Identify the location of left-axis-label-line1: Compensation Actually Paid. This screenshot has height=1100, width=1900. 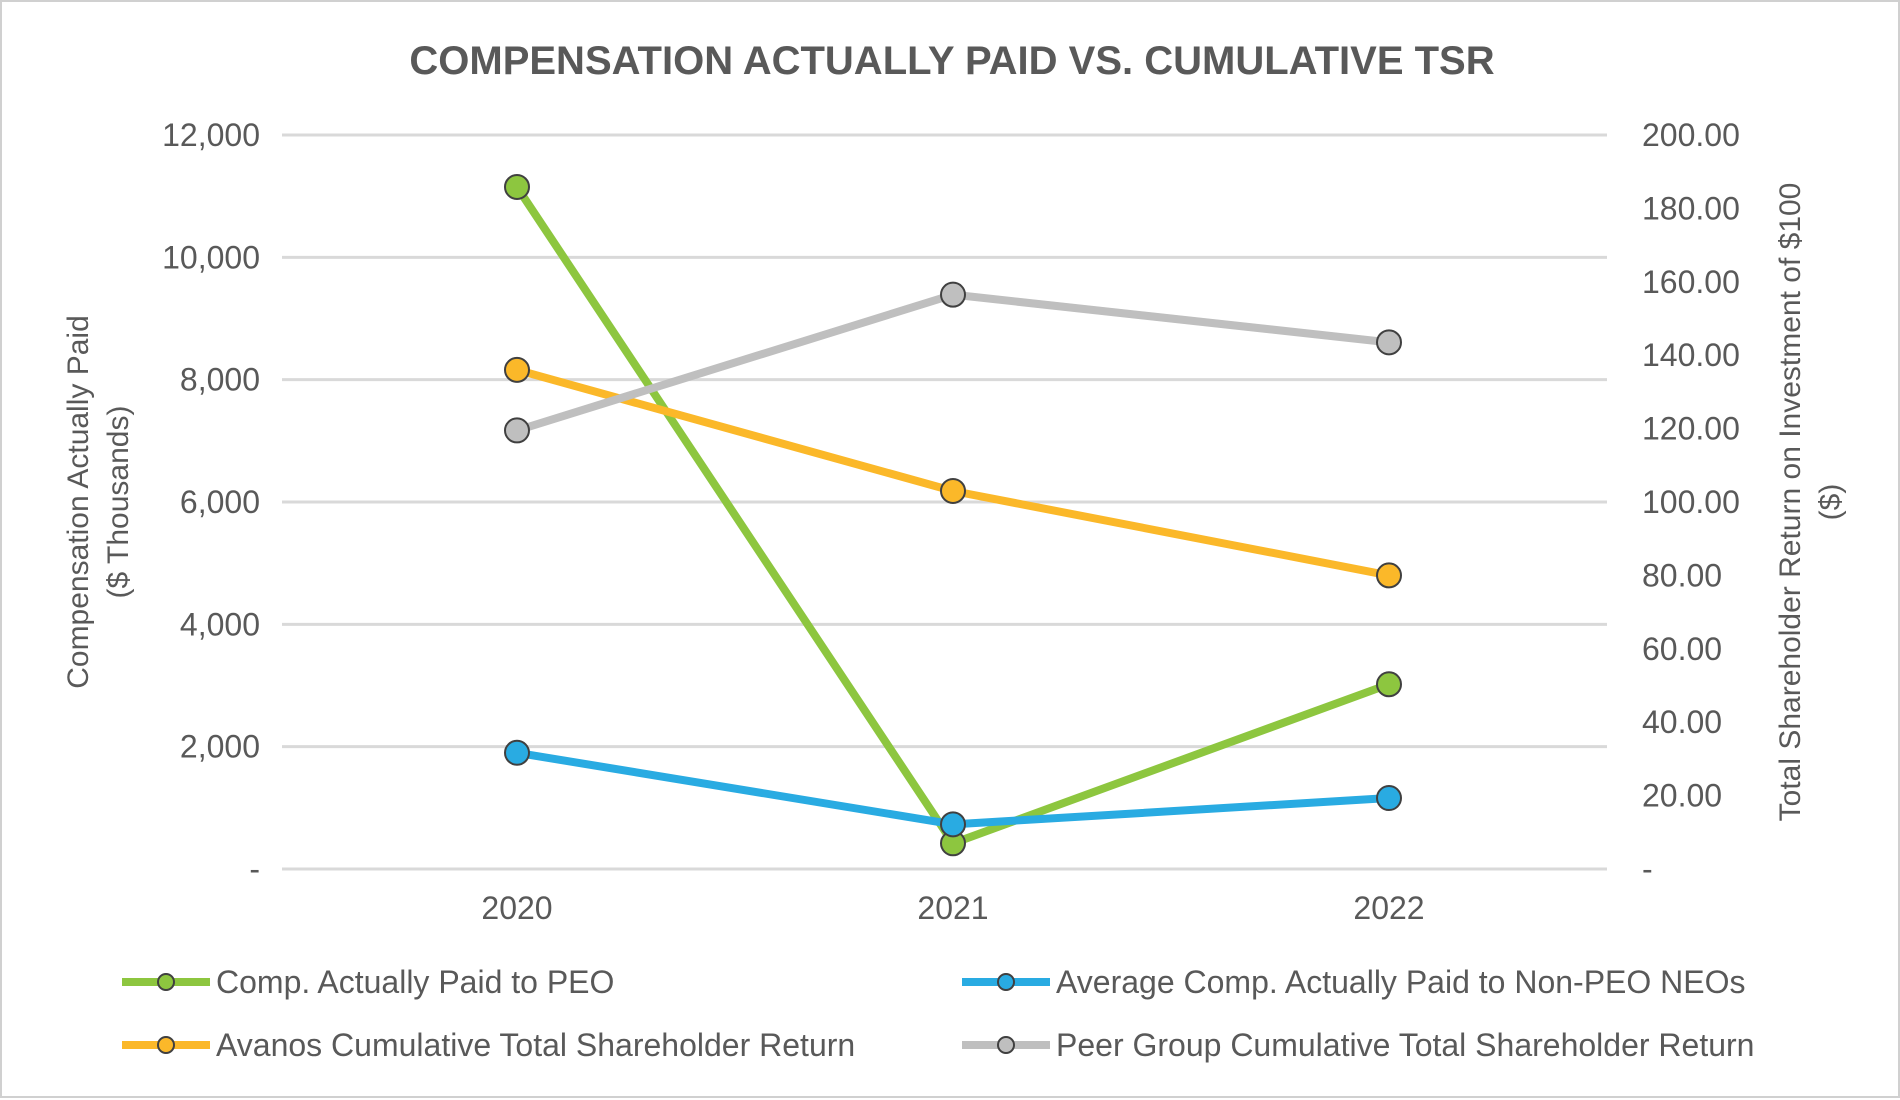
(78, 502).